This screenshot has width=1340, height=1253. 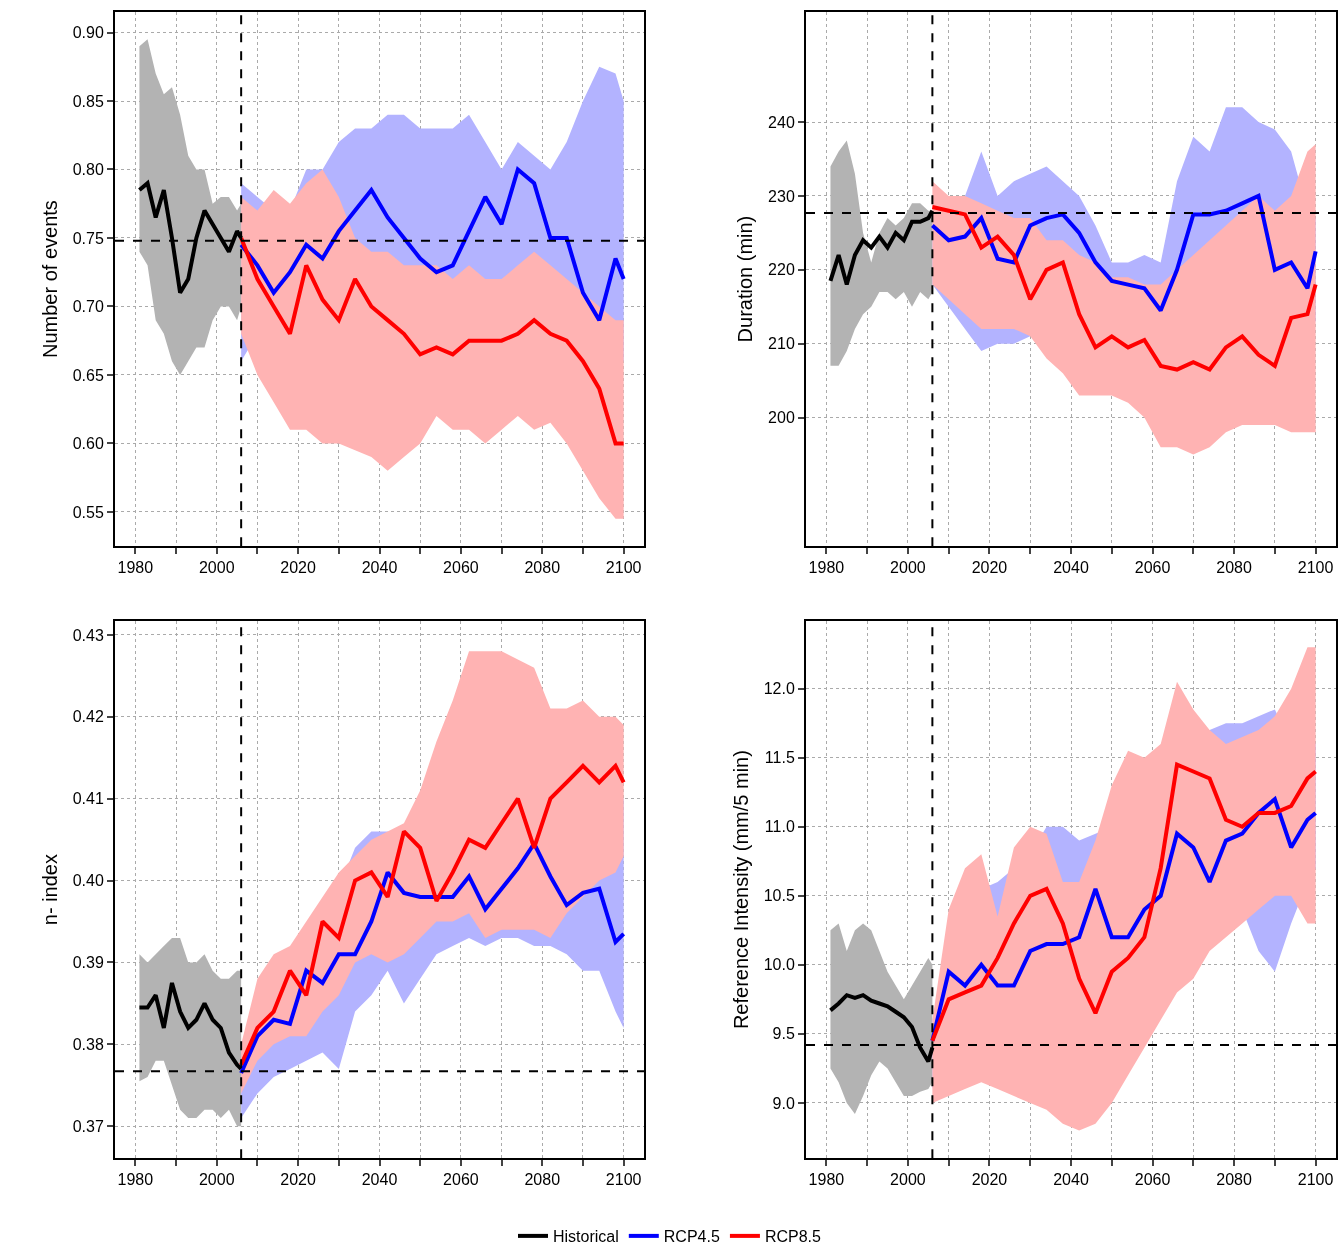 What do you see at coordinates (781, 418) in the screenshot?
I see `y-tick-label: 200` at bounding box center [781, 418].